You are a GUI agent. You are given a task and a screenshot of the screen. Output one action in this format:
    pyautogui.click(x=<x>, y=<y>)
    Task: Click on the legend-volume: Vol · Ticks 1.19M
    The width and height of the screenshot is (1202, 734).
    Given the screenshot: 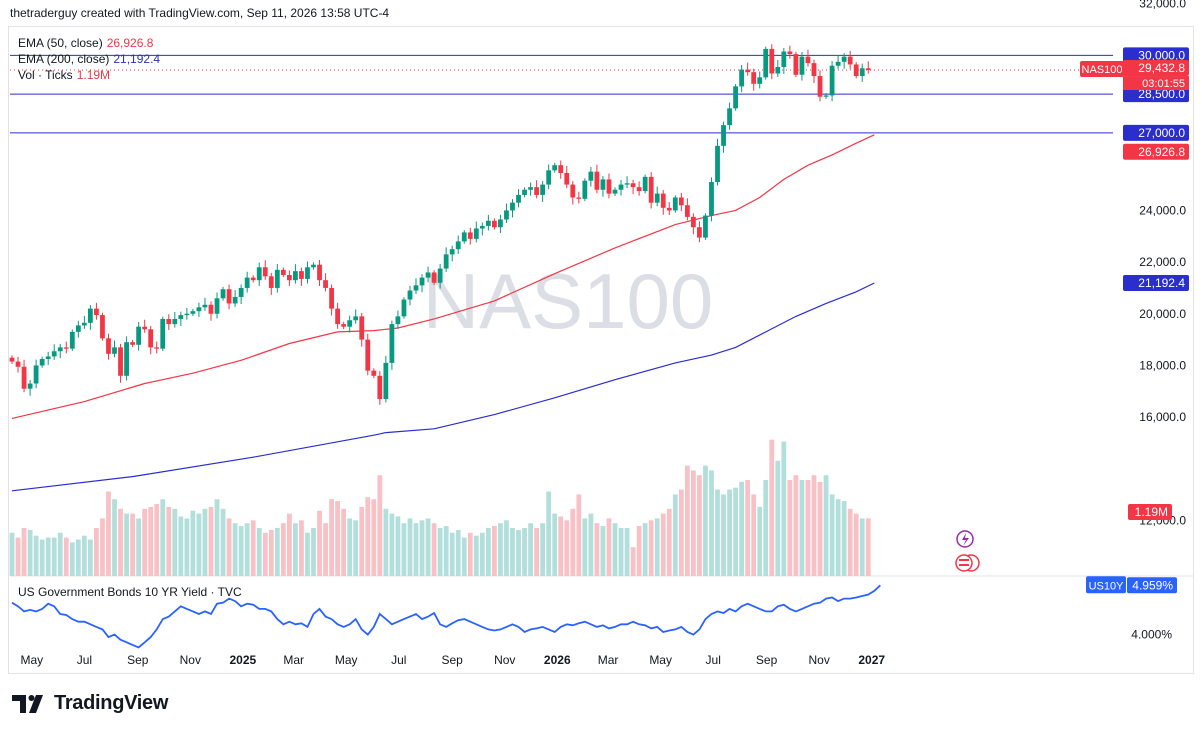 What is the action you would take?
    pyautogui.click(x=64, y=75)
    